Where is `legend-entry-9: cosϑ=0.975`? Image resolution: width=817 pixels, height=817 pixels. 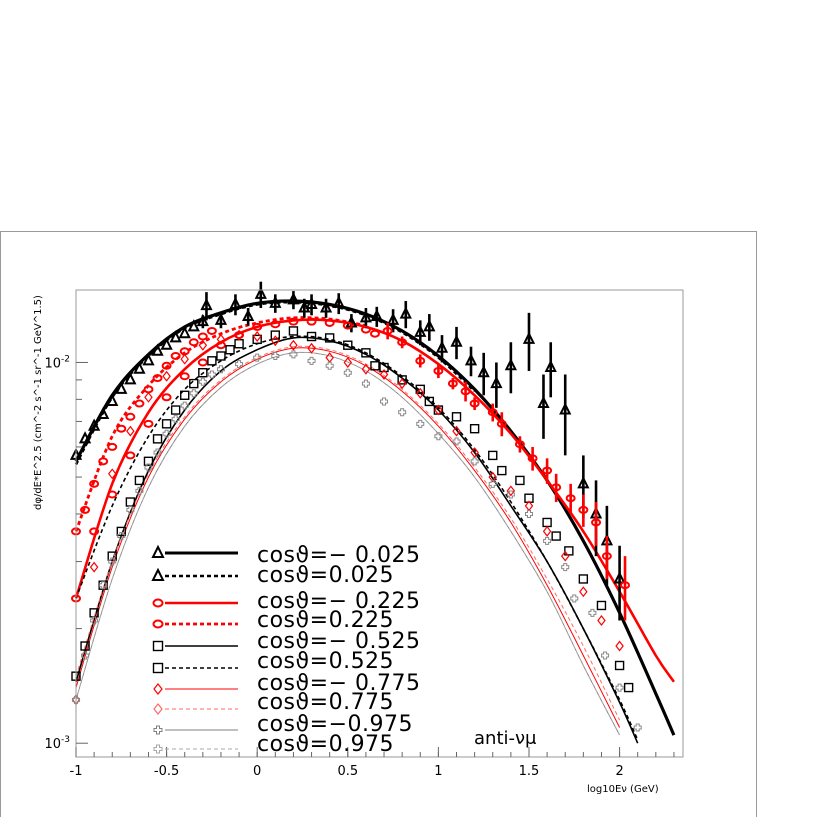
legend-entry-9: cosϑ=0.975 is located at coordinates (273, 744).